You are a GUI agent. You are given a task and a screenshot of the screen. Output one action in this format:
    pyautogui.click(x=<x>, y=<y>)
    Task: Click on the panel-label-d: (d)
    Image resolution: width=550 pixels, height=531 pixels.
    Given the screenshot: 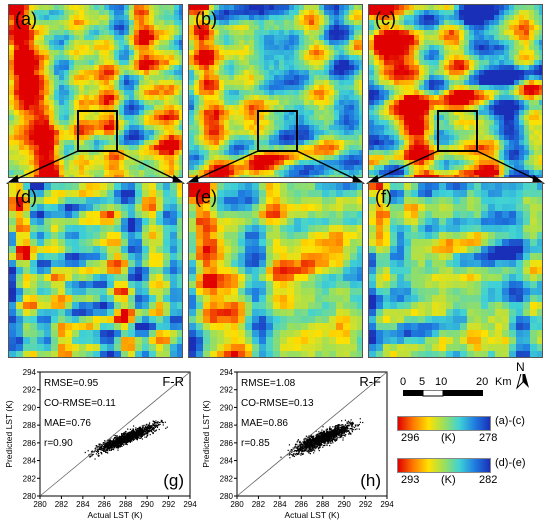 What is the action you would take?
    pyautogui.click(x=26, y=197)
    